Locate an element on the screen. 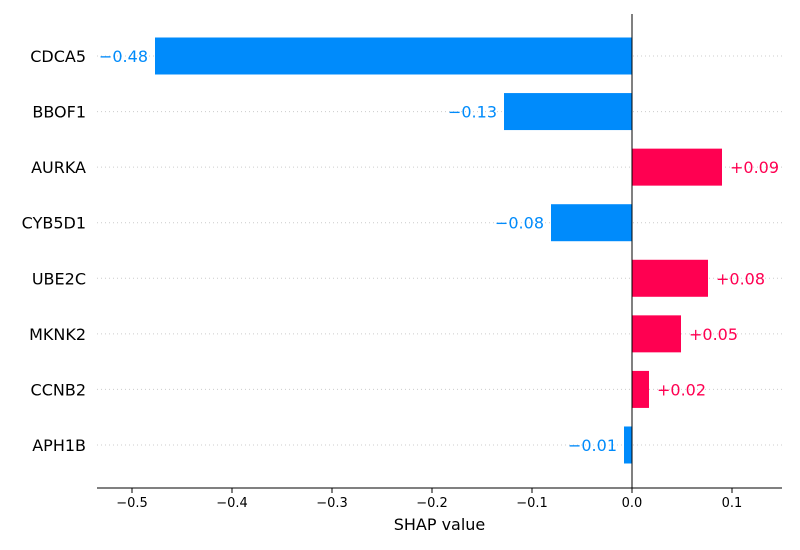 The width and height of the screenshot is (800, 550). value-label-mknk2: +0.05 is located at coordinates (713, 334).